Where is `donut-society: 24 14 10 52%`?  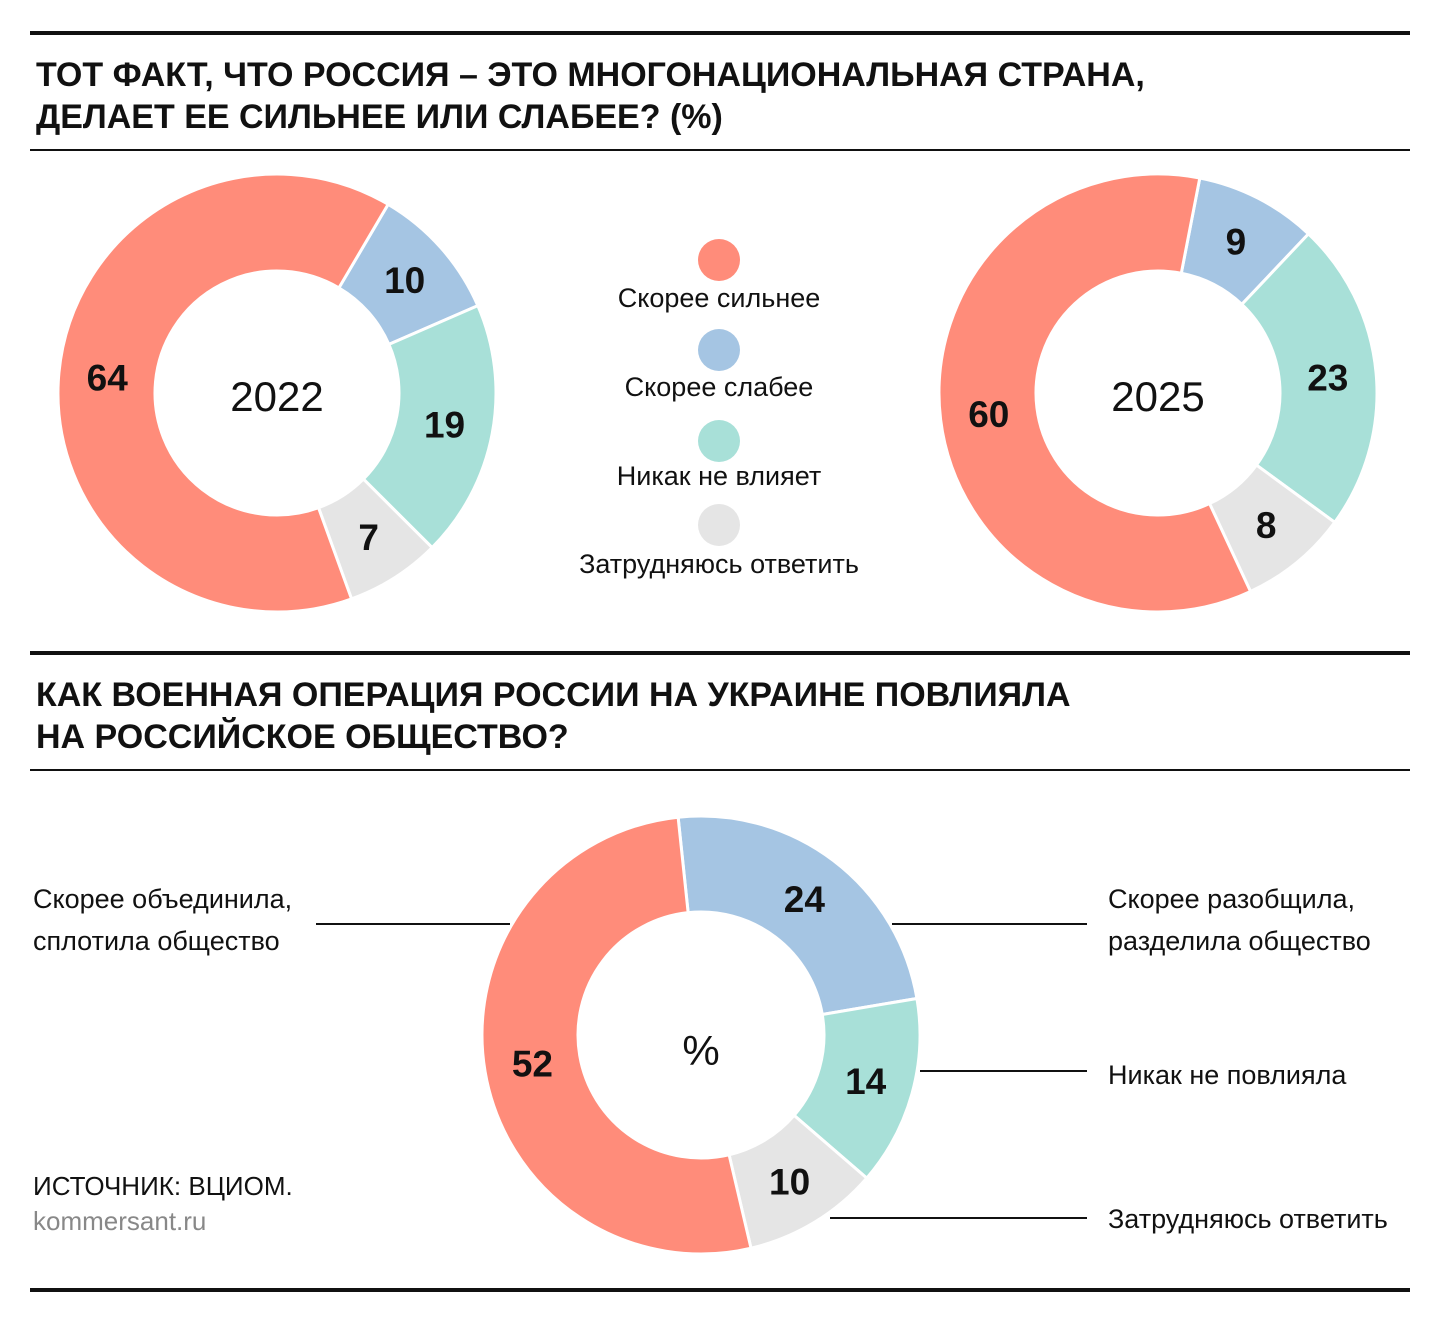
donut-society: 24 14 10 52% is located at coordinates (701, 1035).